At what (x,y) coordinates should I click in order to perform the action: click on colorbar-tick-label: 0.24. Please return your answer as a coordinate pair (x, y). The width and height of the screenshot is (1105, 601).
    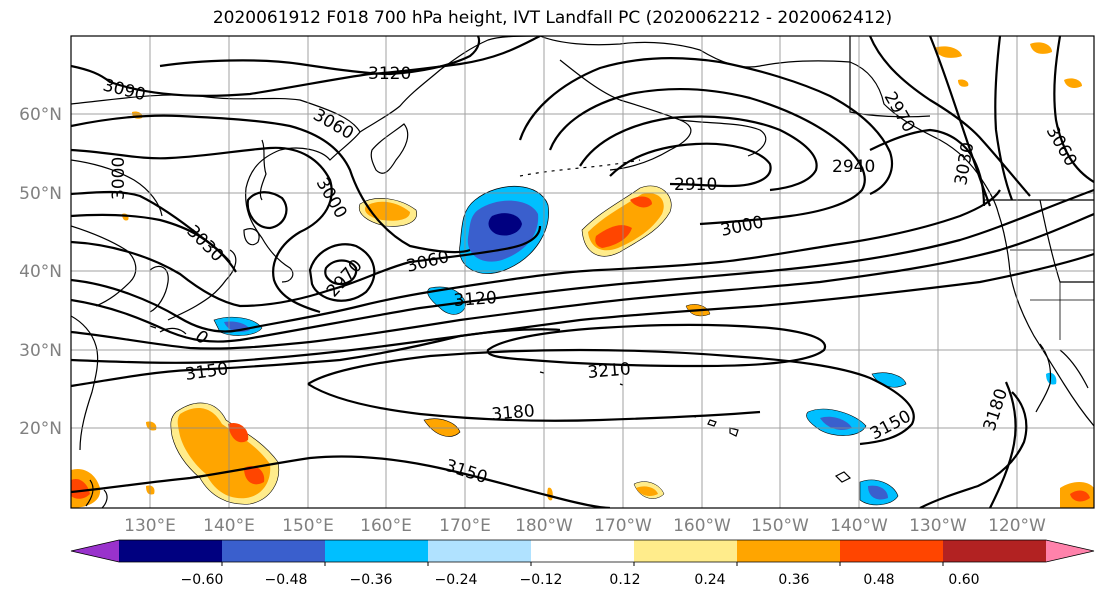
    Looking at the image, I should click on (709, 580).